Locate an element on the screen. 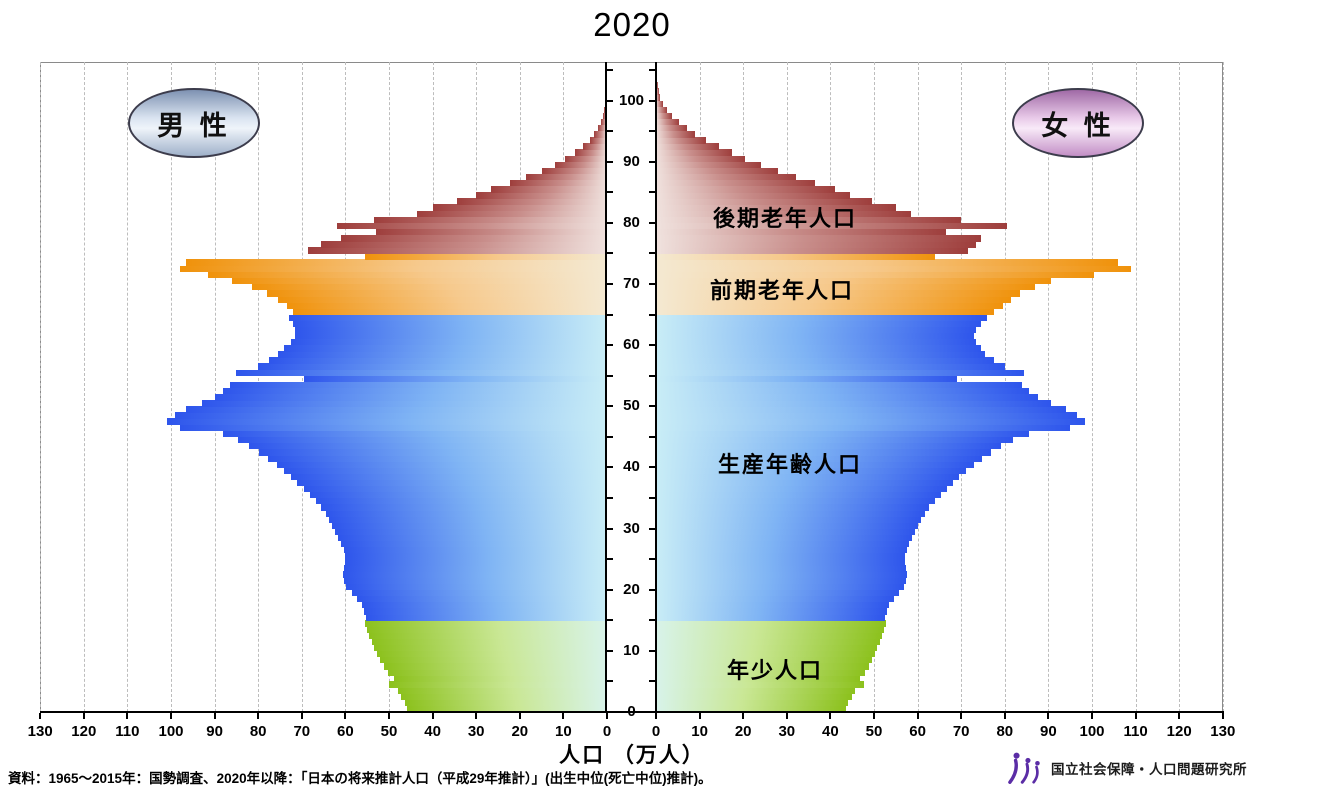 The width and height of the screenshot is (1327, 793). male-legend-badge: 男 性 is located at coordinates (194, 123).